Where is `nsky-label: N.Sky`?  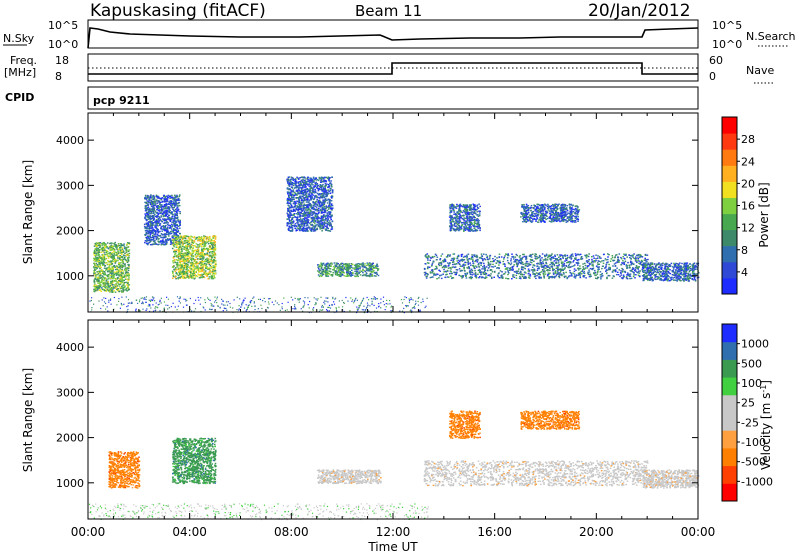 nsky-label: N.Sky is located at coordinates (19, 38).